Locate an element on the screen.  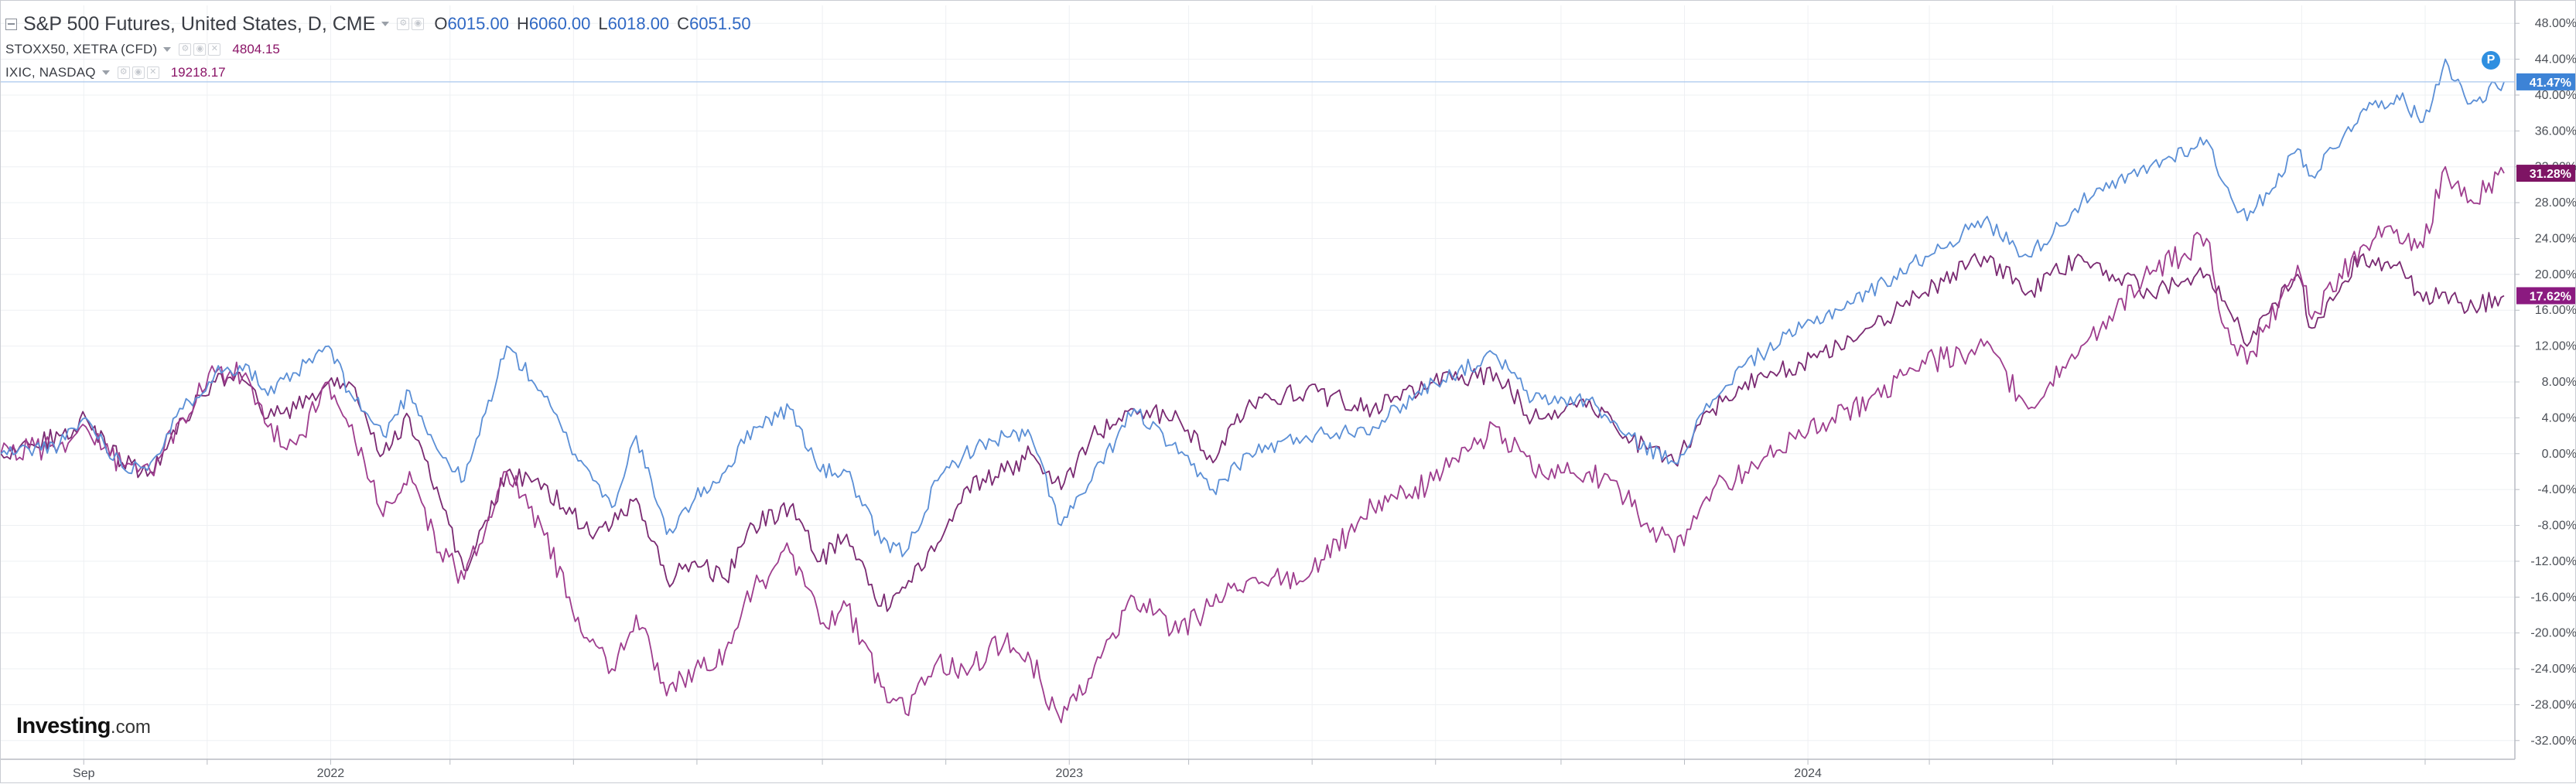
y-tick-label: 4.00% is located at coordinates (2559, 417).